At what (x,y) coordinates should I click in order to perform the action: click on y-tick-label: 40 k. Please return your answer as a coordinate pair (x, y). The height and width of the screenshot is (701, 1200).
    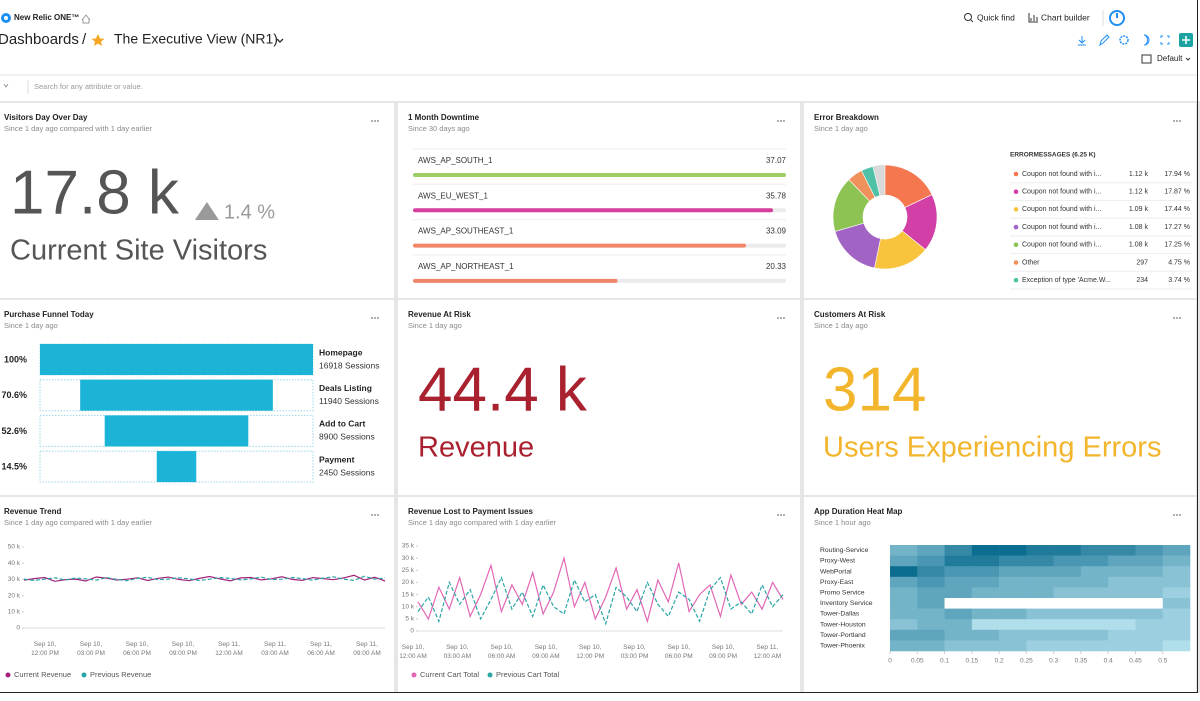
    Looking at the image, I should click on (14, 563).